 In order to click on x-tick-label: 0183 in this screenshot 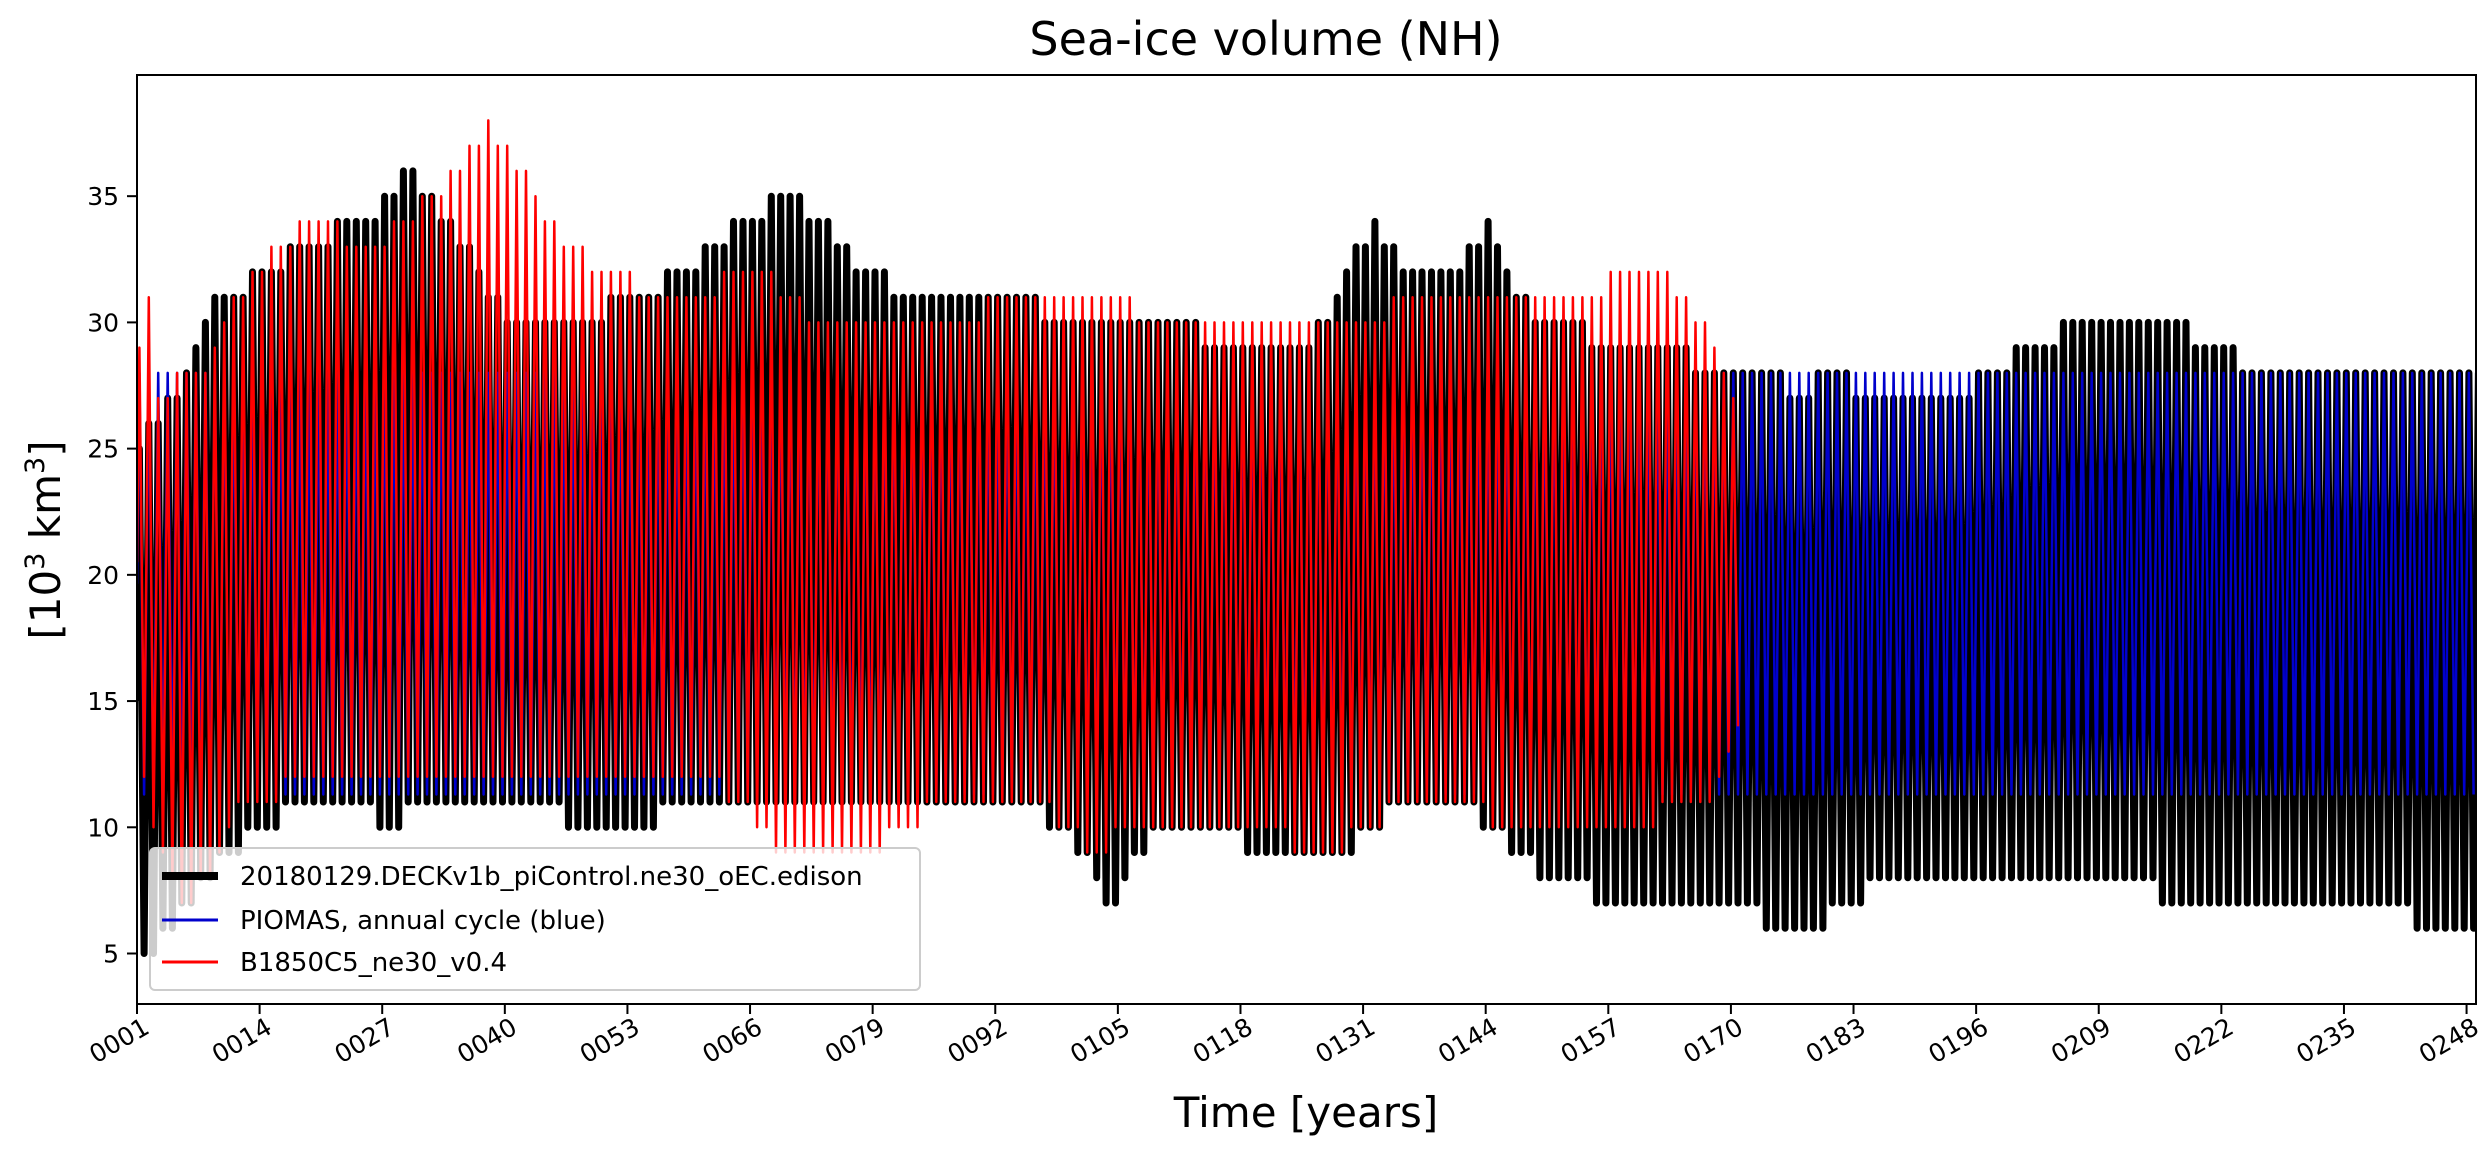, I will do `click(1836, 1040)`.